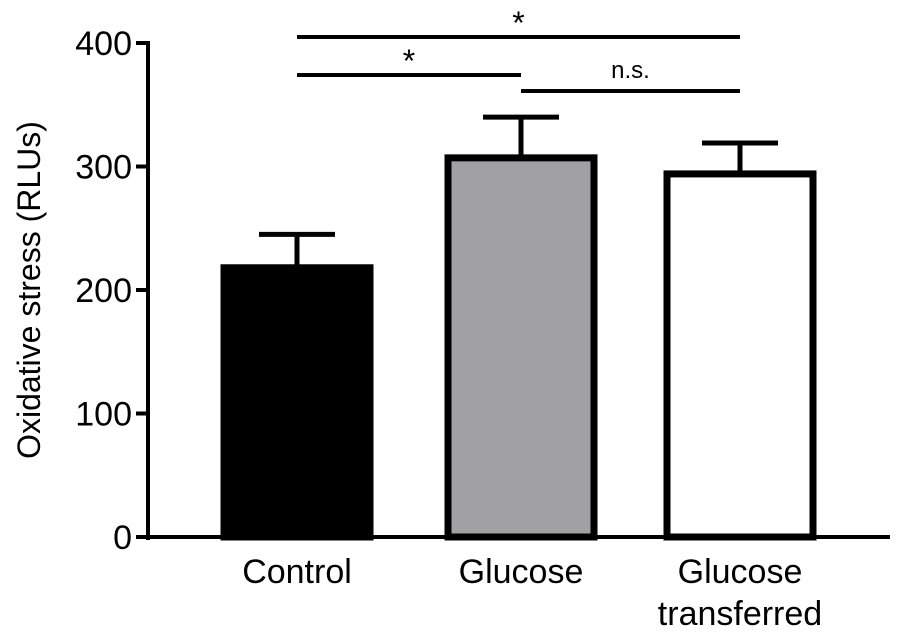  Describe the element at coordinates (103, 291) in the screenshot. I see `y-tick-label: 200` at that location.